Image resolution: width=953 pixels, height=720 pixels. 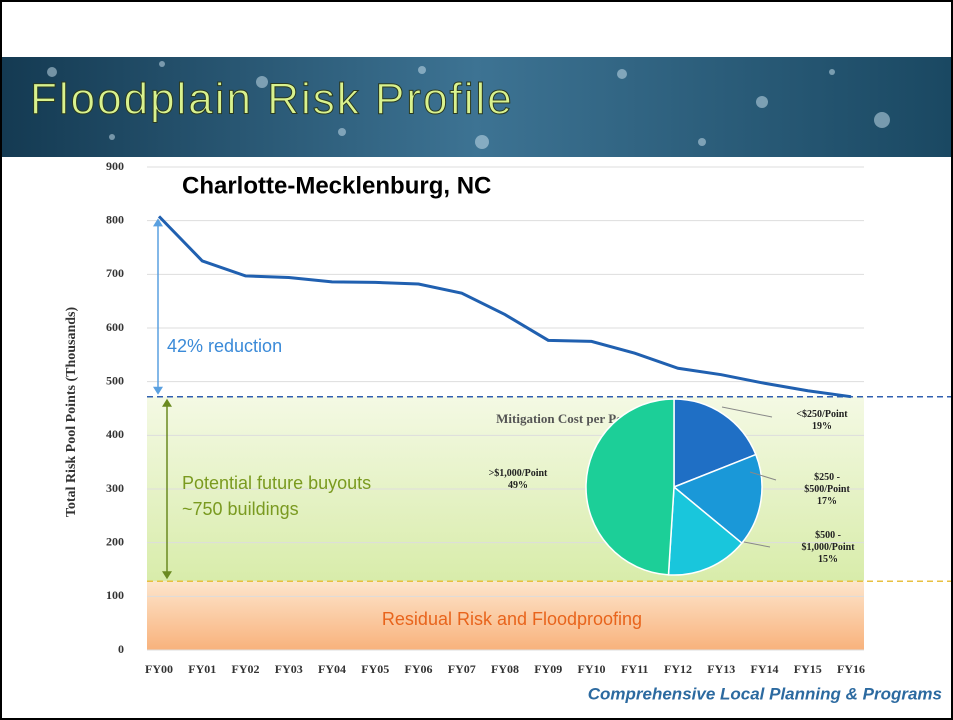 I want to click on y-axis-label: Total Risk Pool Points (Thousands), so click(x=71, y=412).